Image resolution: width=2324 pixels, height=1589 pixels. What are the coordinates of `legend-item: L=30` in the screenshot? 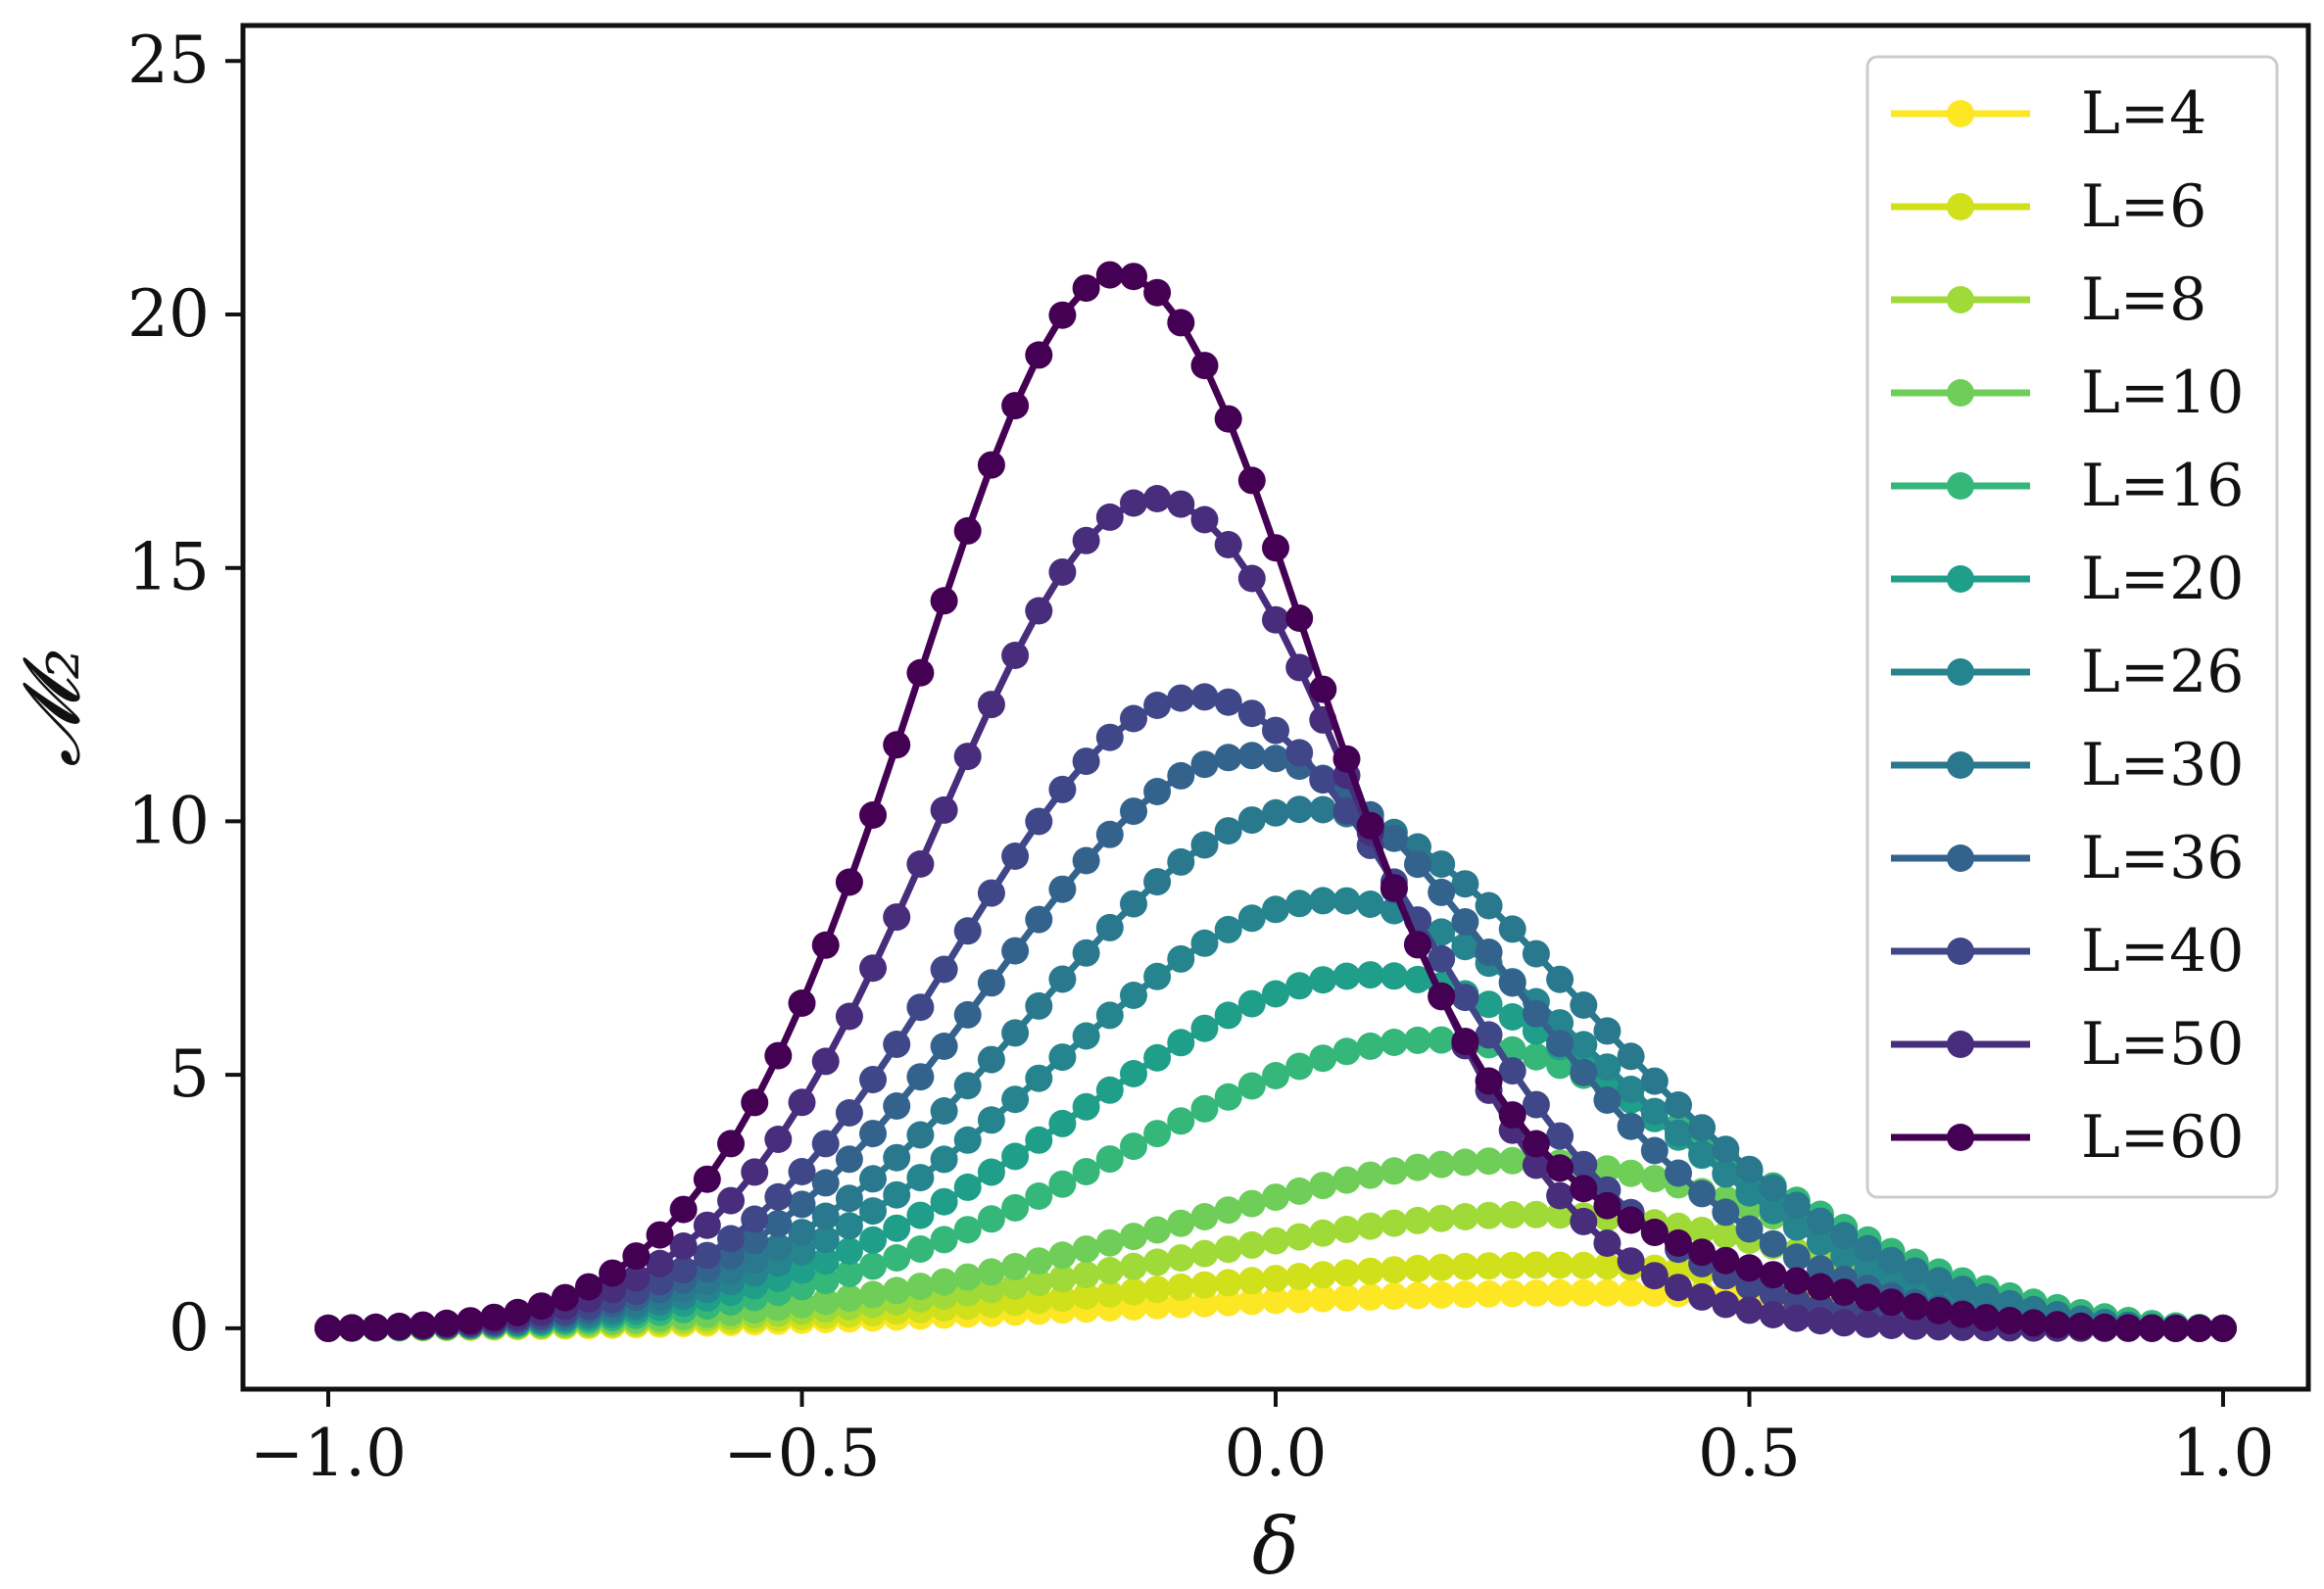 It's located at (2067, 765).